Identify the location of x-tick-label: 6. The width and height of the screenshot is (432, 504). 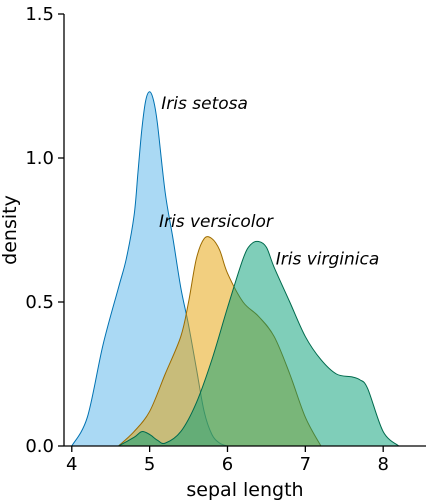
(227, 464).